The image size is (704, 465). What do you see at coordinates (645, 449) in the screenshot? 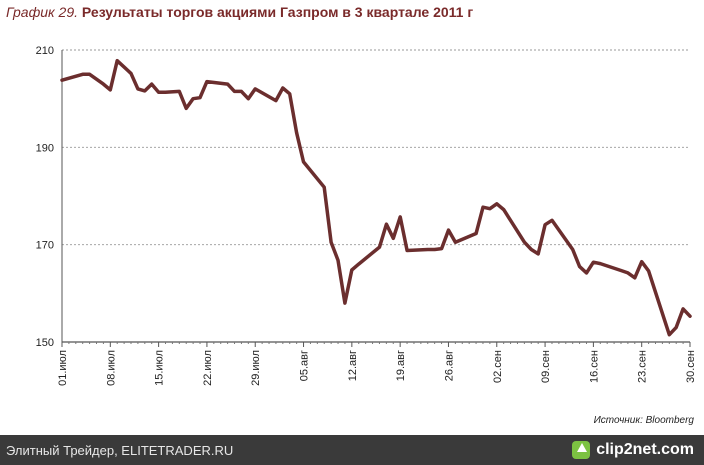
I see `logo-text: clip2net.com` at bounding box center [645, 449].